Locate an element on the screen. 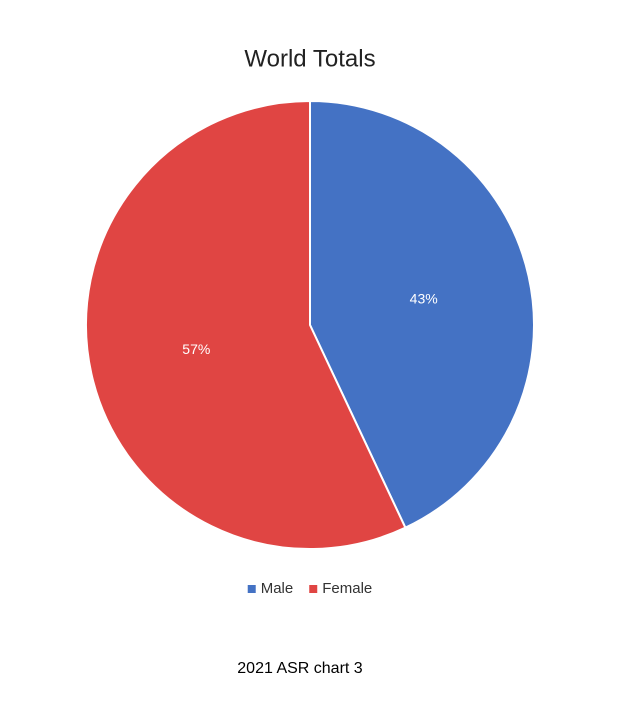  legend-label: Female is located at coordinates (347, 588).